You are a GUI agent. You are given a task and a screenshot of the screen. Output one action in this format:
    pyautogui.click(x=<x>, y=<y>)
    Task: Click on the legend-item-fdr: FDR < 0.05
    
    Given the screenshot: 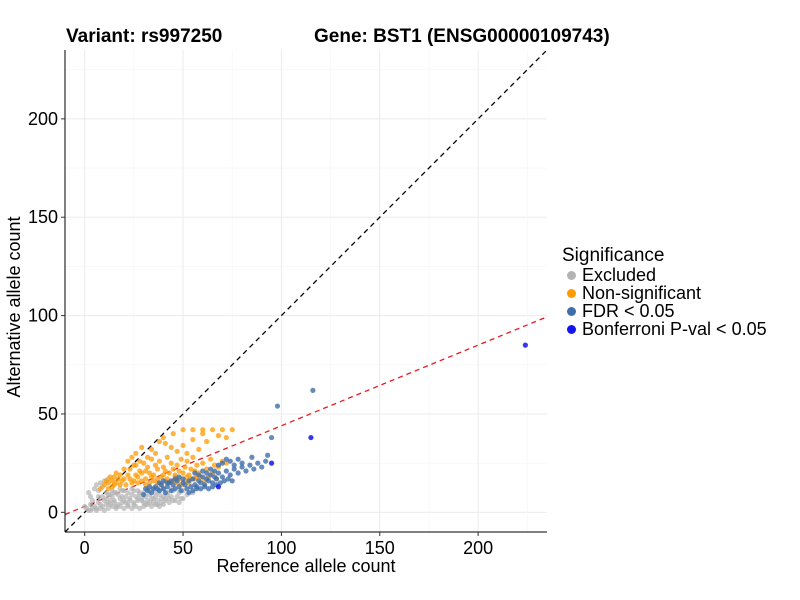 What is the action you would take?
    pyautogui.click(x=664, y=311)
    